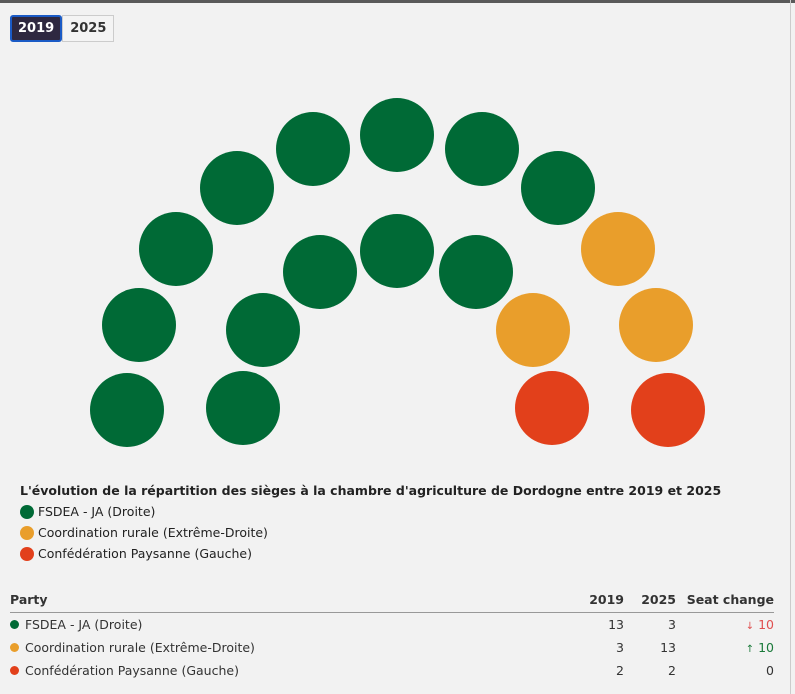  Describe the element at coordinates (292, 625) in the screenshot. I see `party-cell: FSDEA - JA (Droite)` at that location.